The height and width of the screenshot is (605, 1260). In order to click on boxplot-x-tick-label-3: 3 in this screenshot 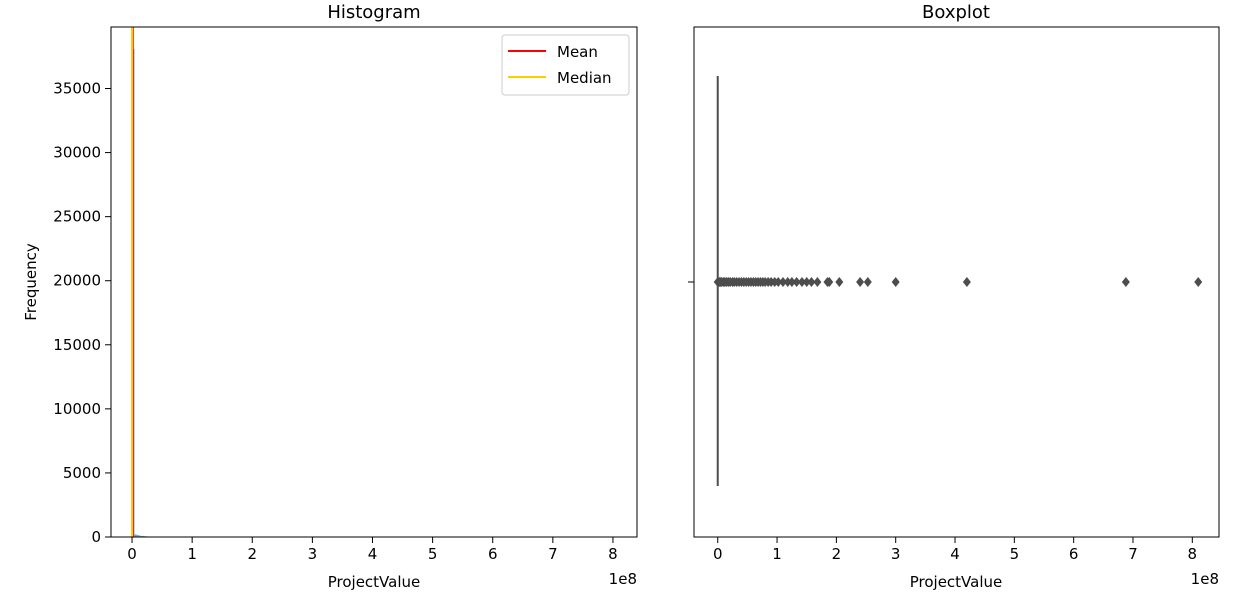, I will do `click(896, 554)`.